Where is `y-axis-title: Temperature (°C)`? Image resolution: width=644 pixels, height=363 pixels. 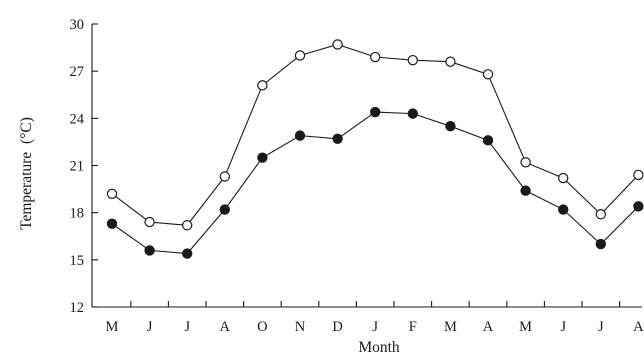 y-axis-title: Temperature (°C) is located at coordinates (26, 173).